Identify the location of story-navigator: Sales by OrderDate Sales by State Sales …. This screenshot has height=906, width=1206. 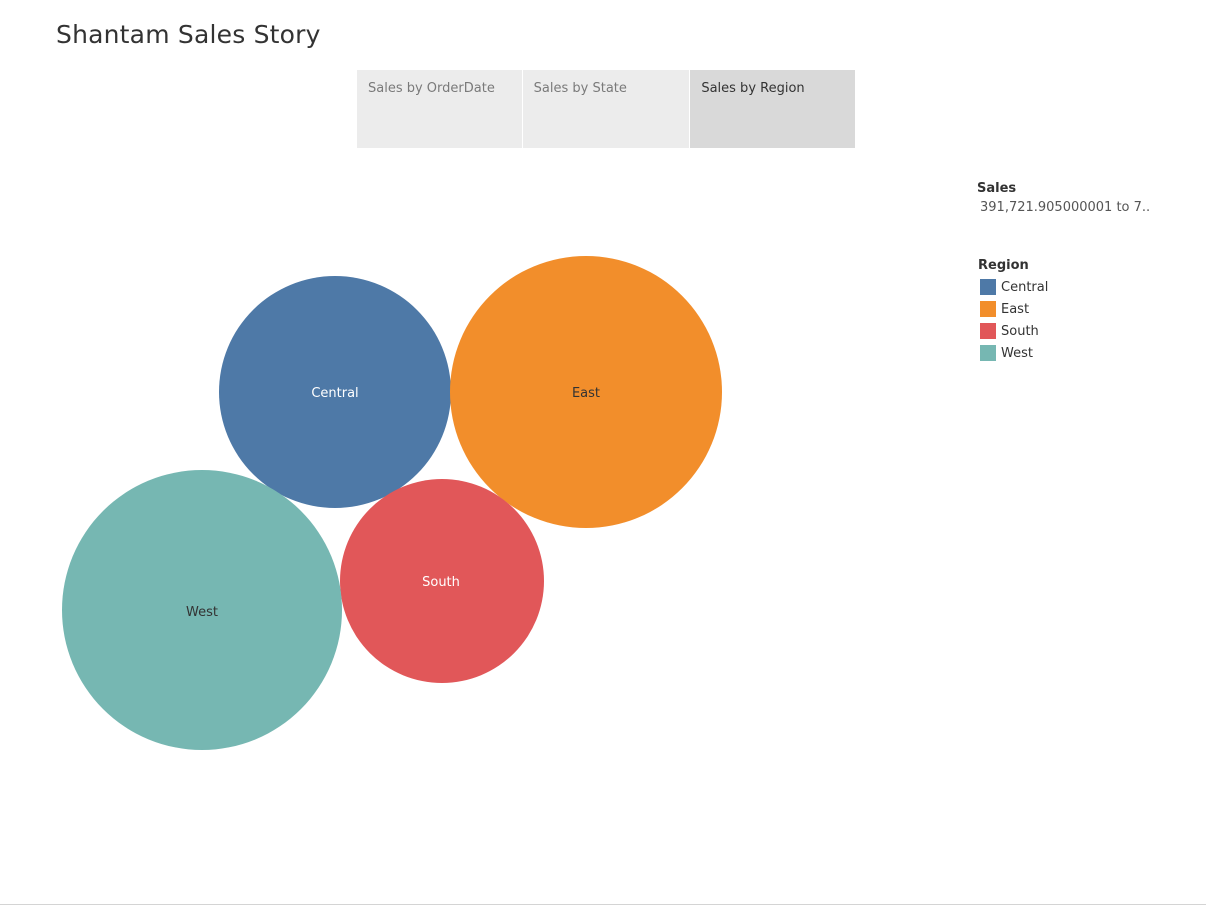
(606, 109).